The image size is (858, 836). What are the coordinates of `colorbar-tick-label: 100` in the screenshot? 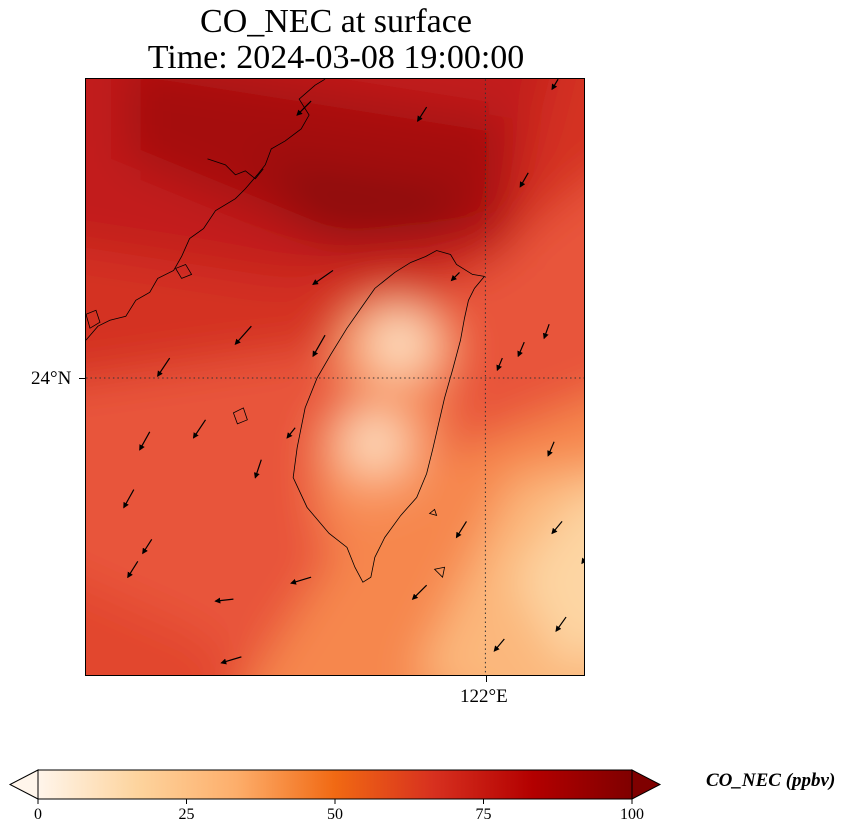 It's located at (632, 814).